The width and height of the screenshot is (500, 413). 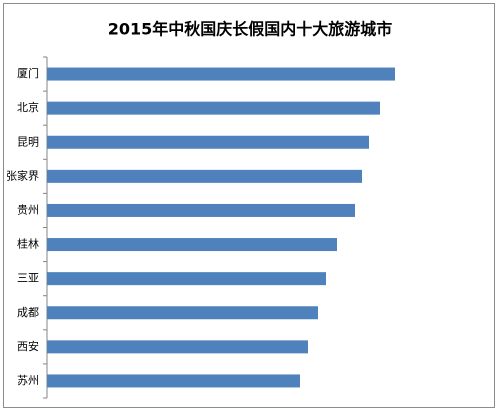 I want to click on y-tick-label: 三亚, so click(x=28, y=278).